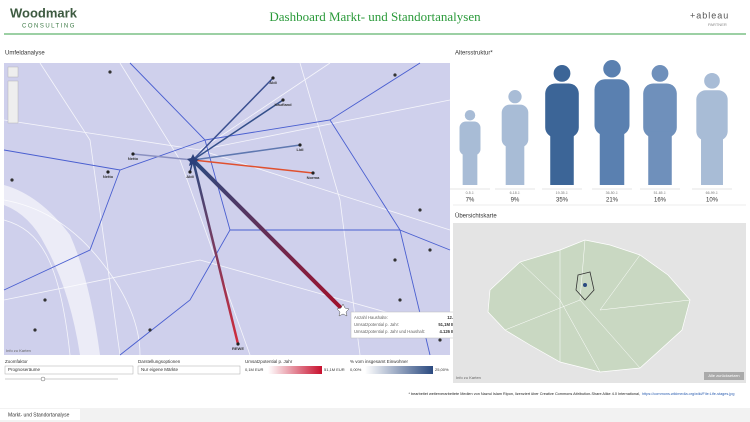 This screenshot has height=422, width=750. What do you see at coordinates (69, 370) in the screenshot?
I see `zoom-select` at bounding box center [69, 370].